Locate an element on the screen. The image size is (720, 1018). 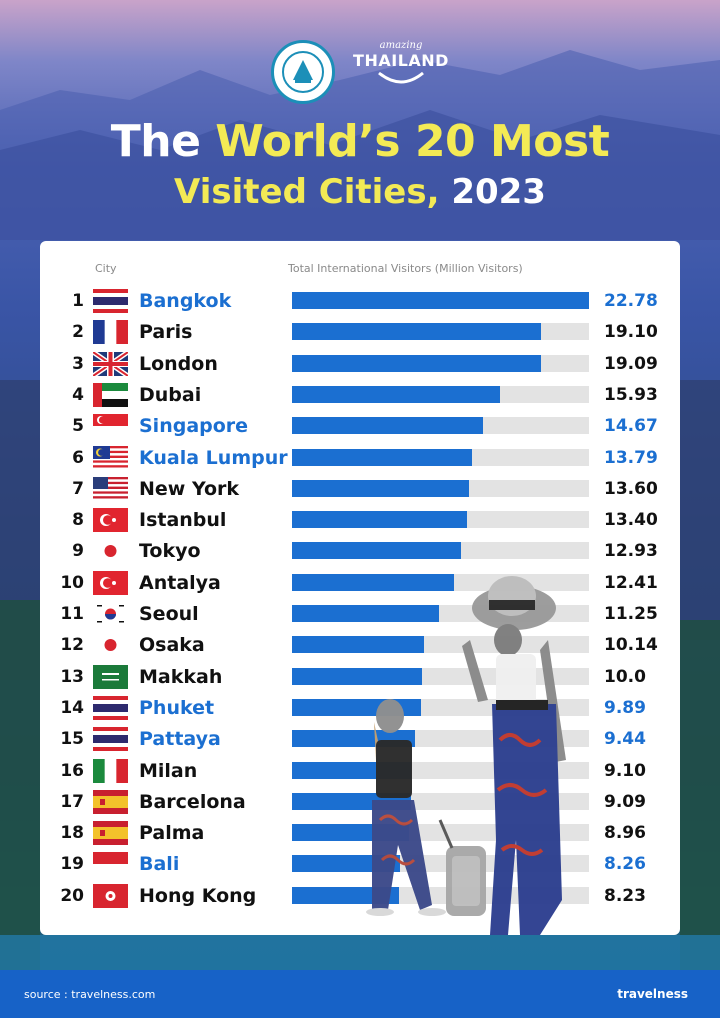
singapore-flag-icon is located at coordinates (110, 426).